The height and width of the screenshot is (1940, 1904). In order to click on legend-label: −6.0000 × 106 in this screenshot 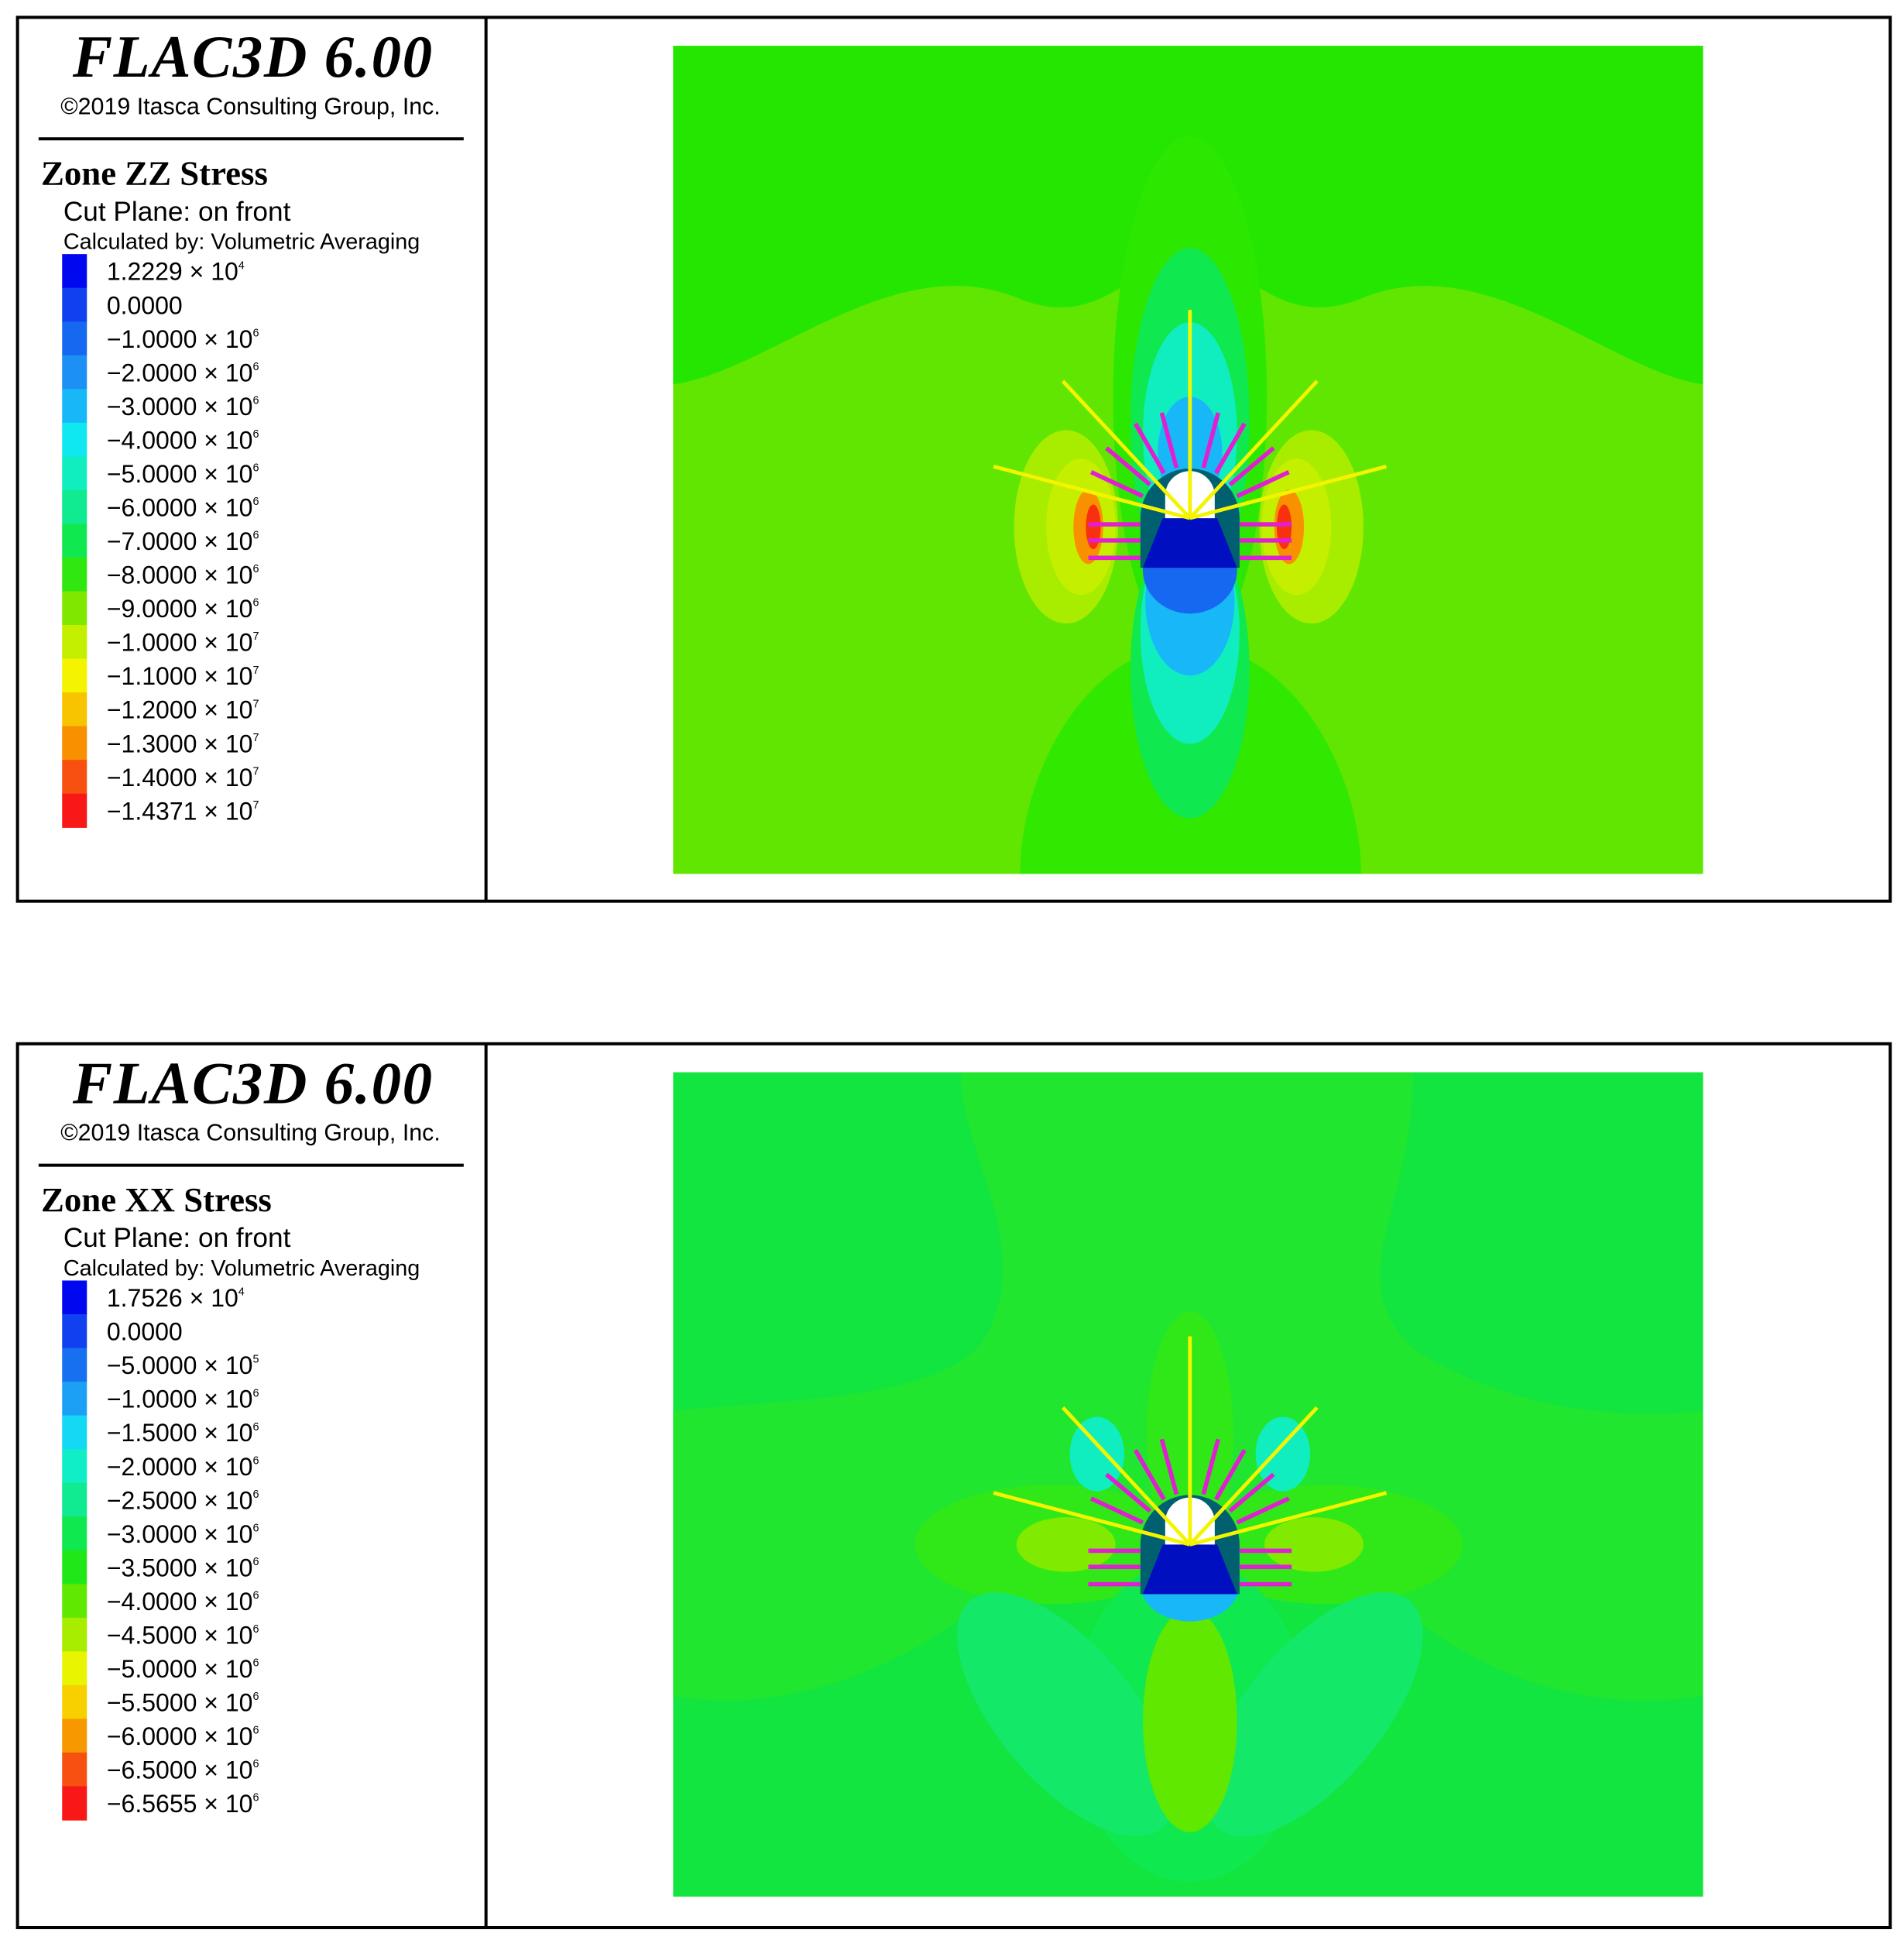, I will do `click(183, 1736)`.